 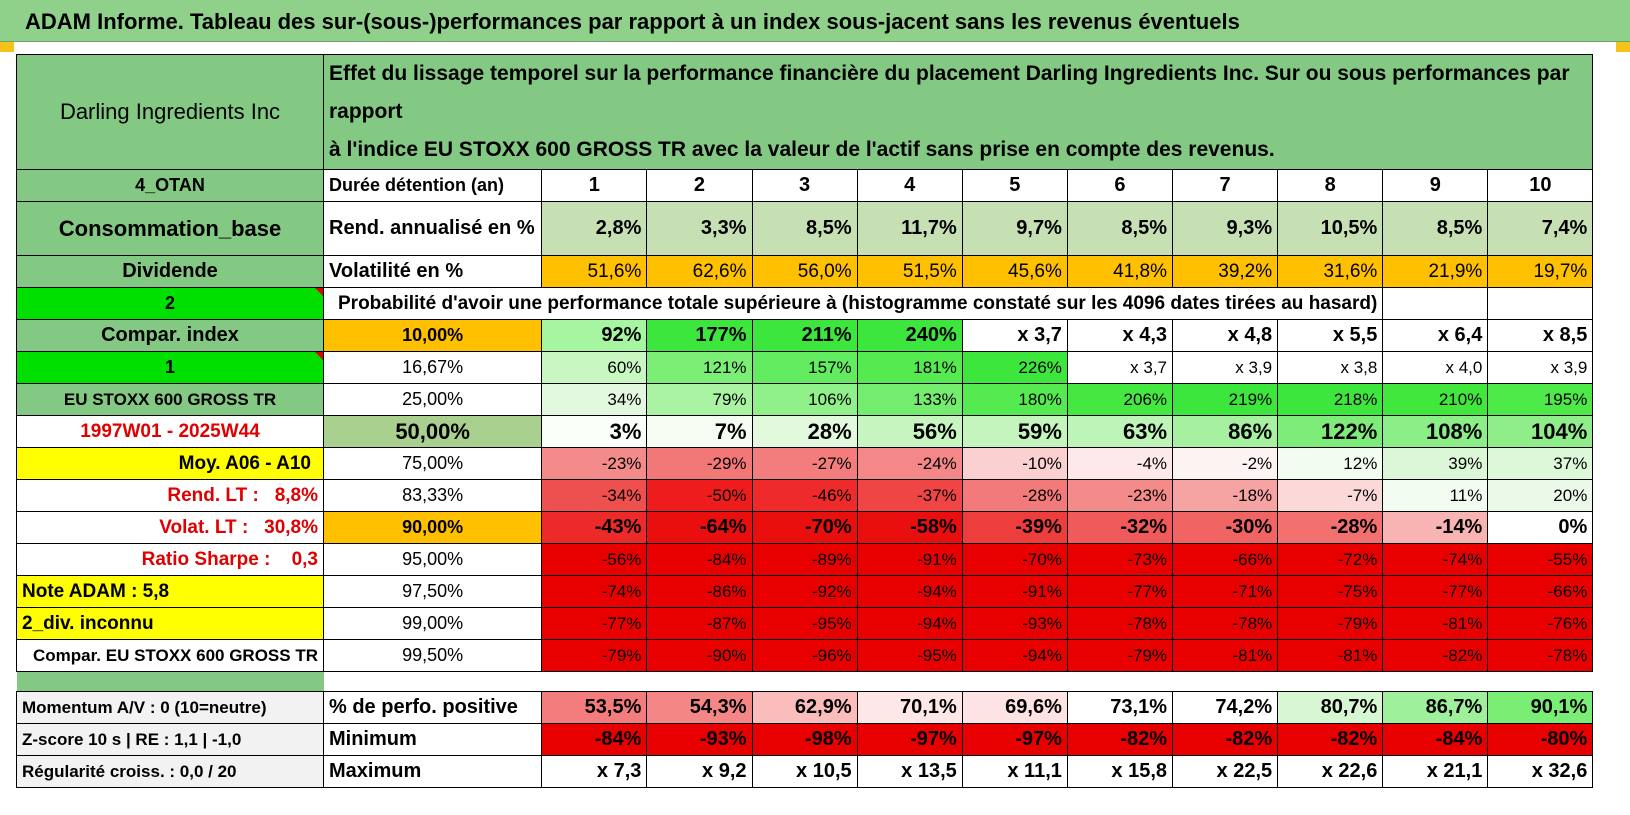 What do you see at coordinates (699, 228) in the screenshot?
I see `rend-value: 3,3%` at bounding box center [699, 228].